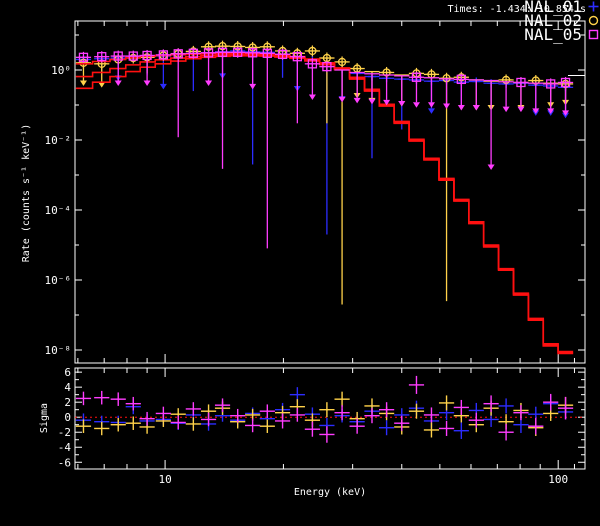 The image size is (600, 526). What do you see at coordinates (61, 70) in the screenshot?
I see `rate-tick-label: 10⁰` at bounding box center [61, 70].